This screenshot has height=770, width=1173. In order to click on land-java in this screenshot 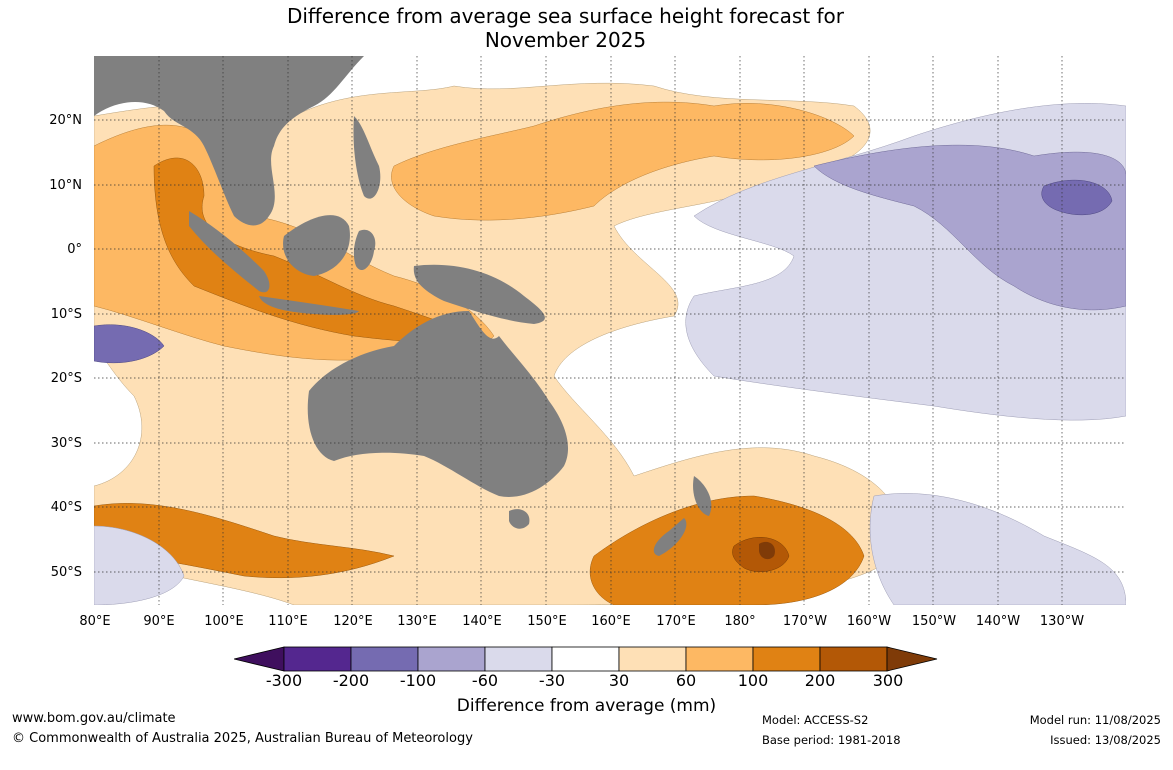, I will do `click(309, 305)`.